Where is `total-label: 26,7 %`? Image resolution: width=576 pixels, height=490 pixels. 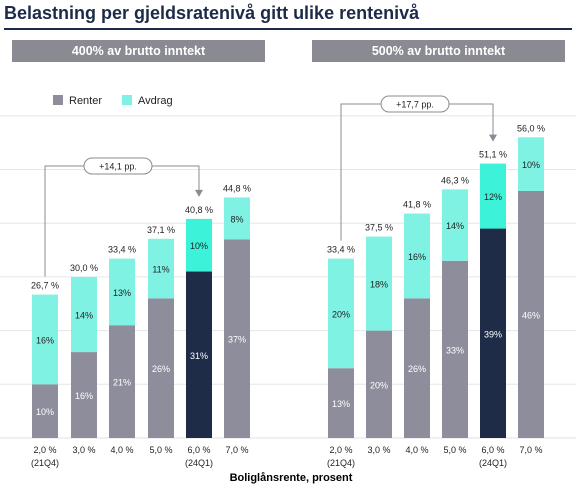
total-label: 26,7 % is located at coordinates (45, 286).